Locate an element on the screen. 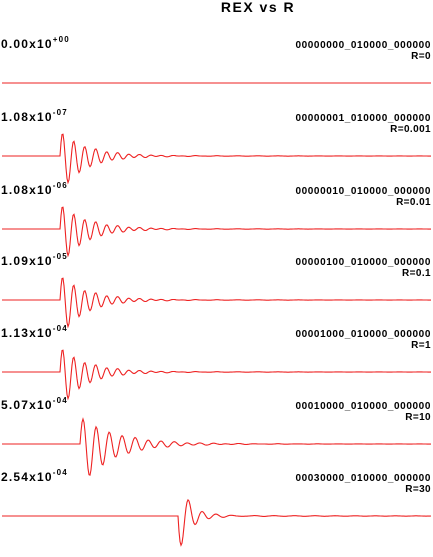  peak-mantissa: 2.54x10 is located at coordinates (27, 477).